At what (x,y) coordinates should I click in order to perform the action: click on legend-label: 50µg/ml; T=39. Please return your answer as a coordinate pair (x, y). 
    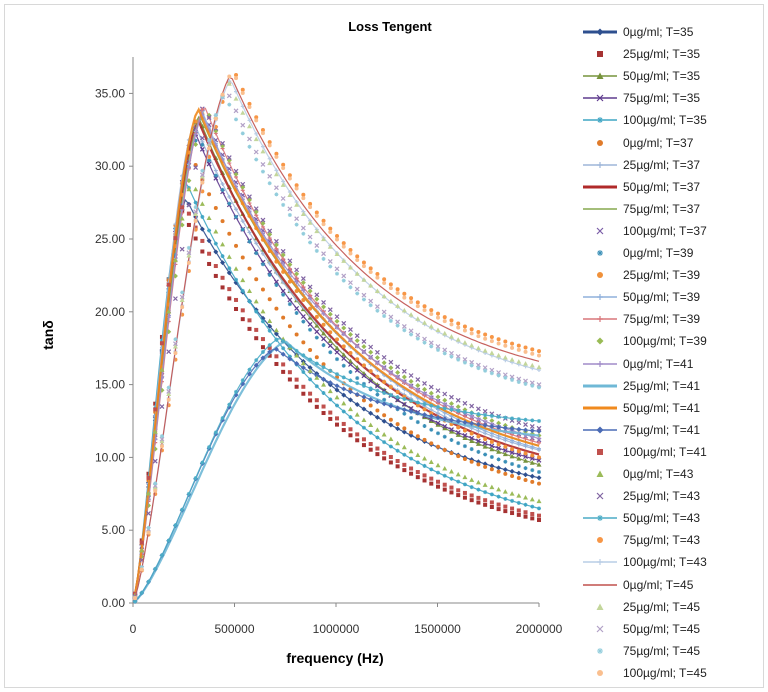
    Looking at the image, I should click on (662, 297).